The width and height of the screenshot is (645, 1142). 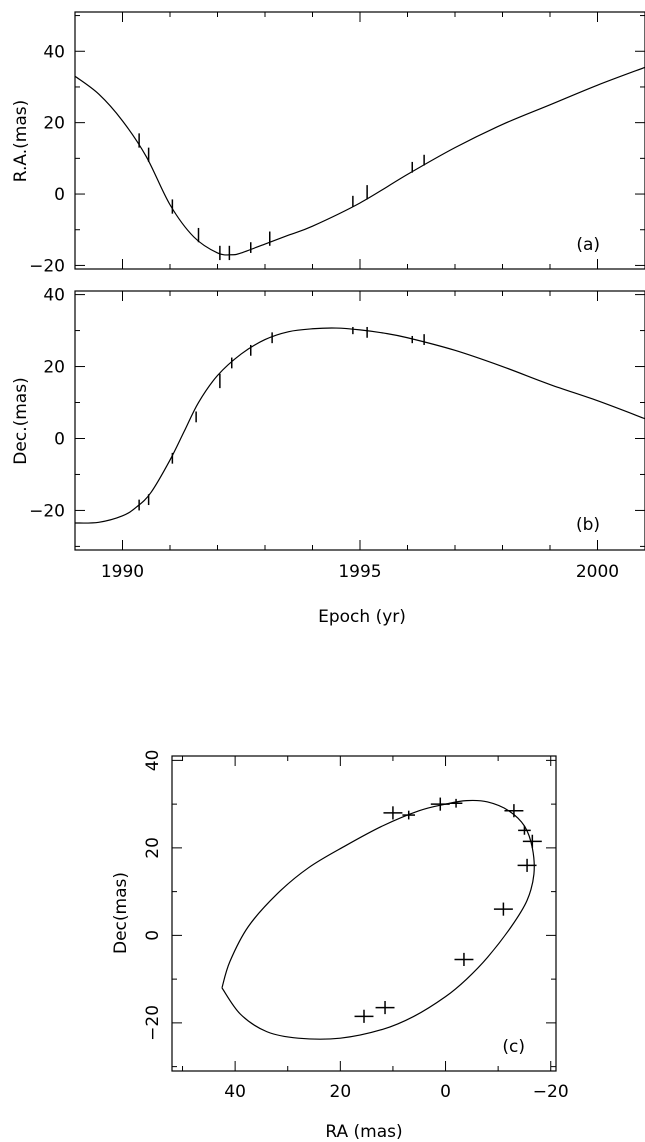 What do you see at coordinates (21, 141) in the screenshot?
I see `panel-a-y-axis-label: R.A.(mas)` at bounding box center [21, 141].